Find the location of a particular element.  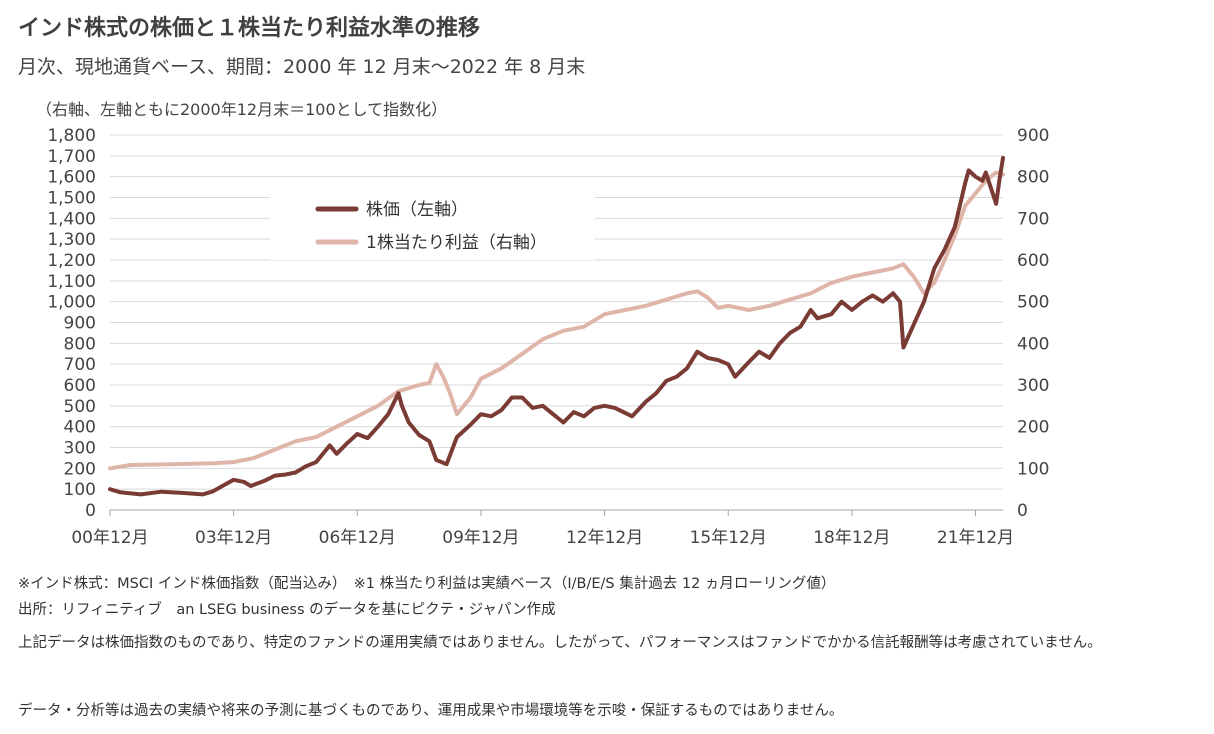

y-right-tick-label: 400 is located at coordinates (1033, 344).